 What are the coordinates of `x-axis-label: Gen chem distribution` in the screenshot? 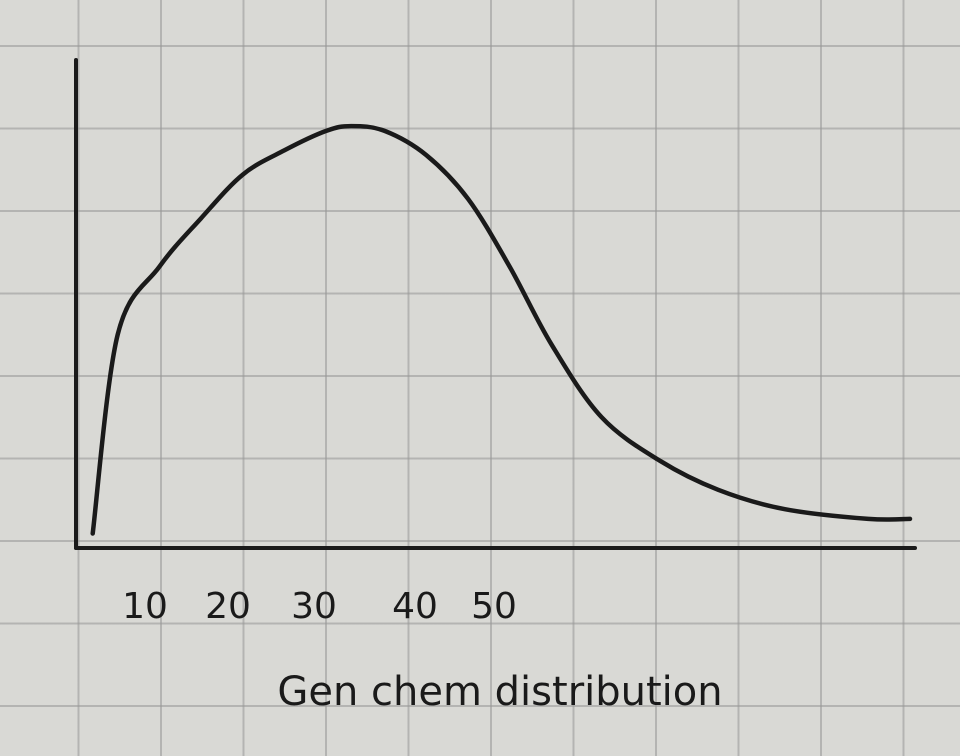 It's located at (499, 692).